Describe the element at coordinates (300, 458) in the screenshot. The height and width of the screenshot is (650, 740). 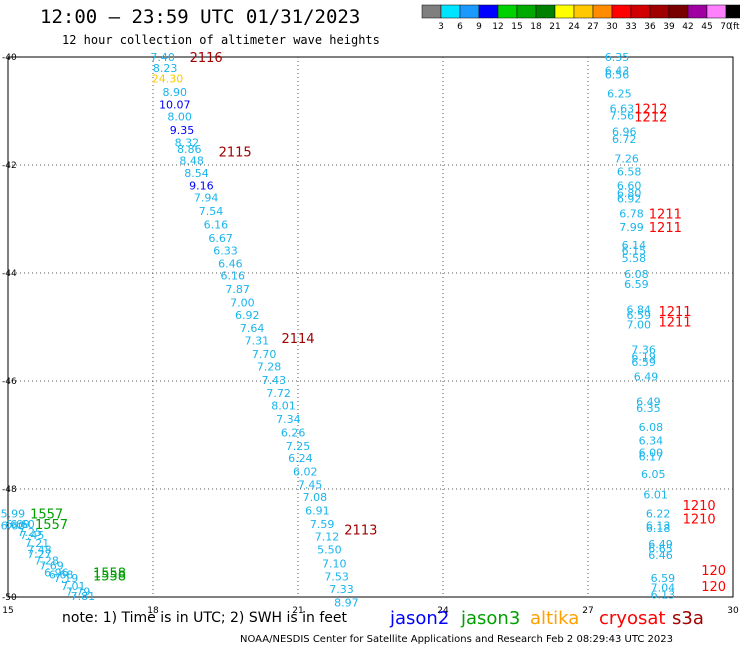
I see `wave-height-point: 6.24` at that location.